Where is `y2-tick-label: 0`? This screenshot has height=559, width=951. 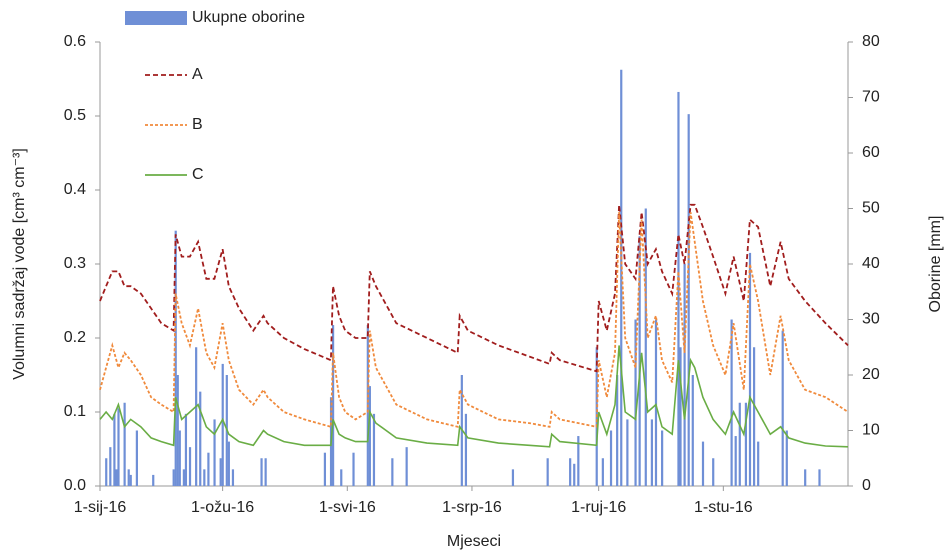
y2-tick-label: 0 is located at coordinates (866, 485).